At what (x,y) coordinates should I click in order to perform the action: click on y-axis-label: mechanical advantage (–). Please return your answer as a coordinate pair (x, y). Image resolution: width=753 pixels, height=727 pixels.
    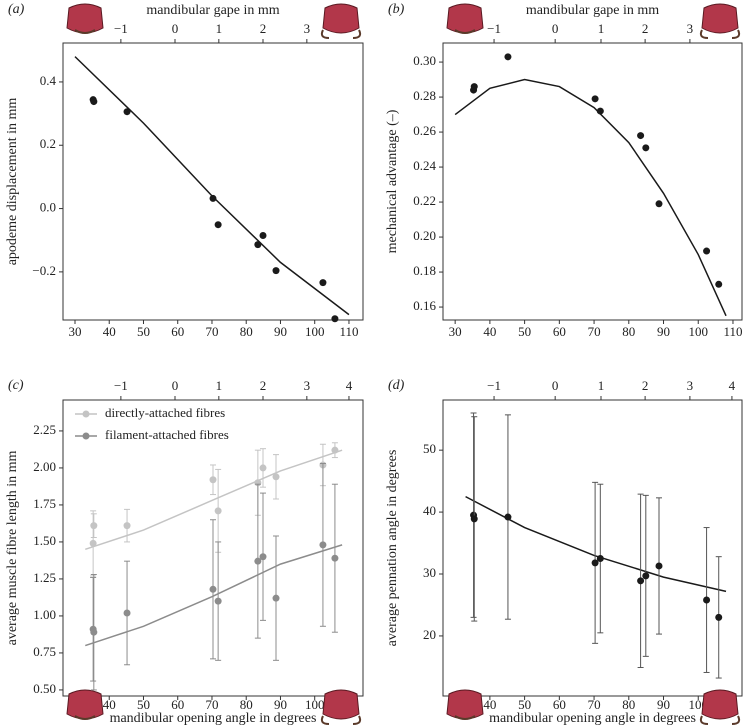
    Looking at the image, I should click on (392, 181).